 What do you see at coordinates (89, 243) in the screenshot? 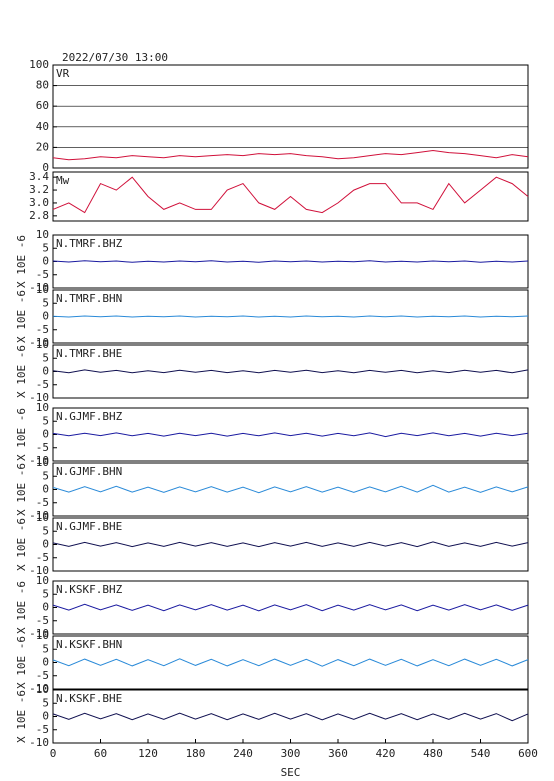
I see `series-label: N.TMRF.BHZ` at bounding box center [89, 243].